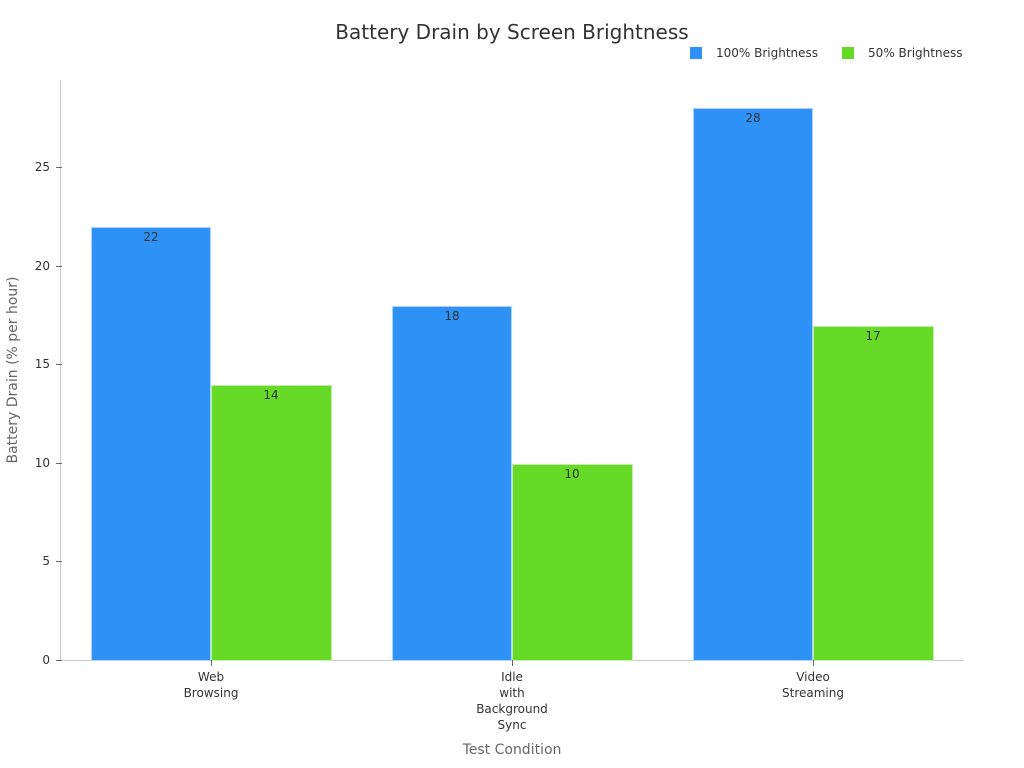 This screenshot has width=1024, height=768. What do you see at coordinates (838, 53) in the screenshot?
I see `legend: 100% Brightness 50% Brightness` at bounding box center [838, 53].